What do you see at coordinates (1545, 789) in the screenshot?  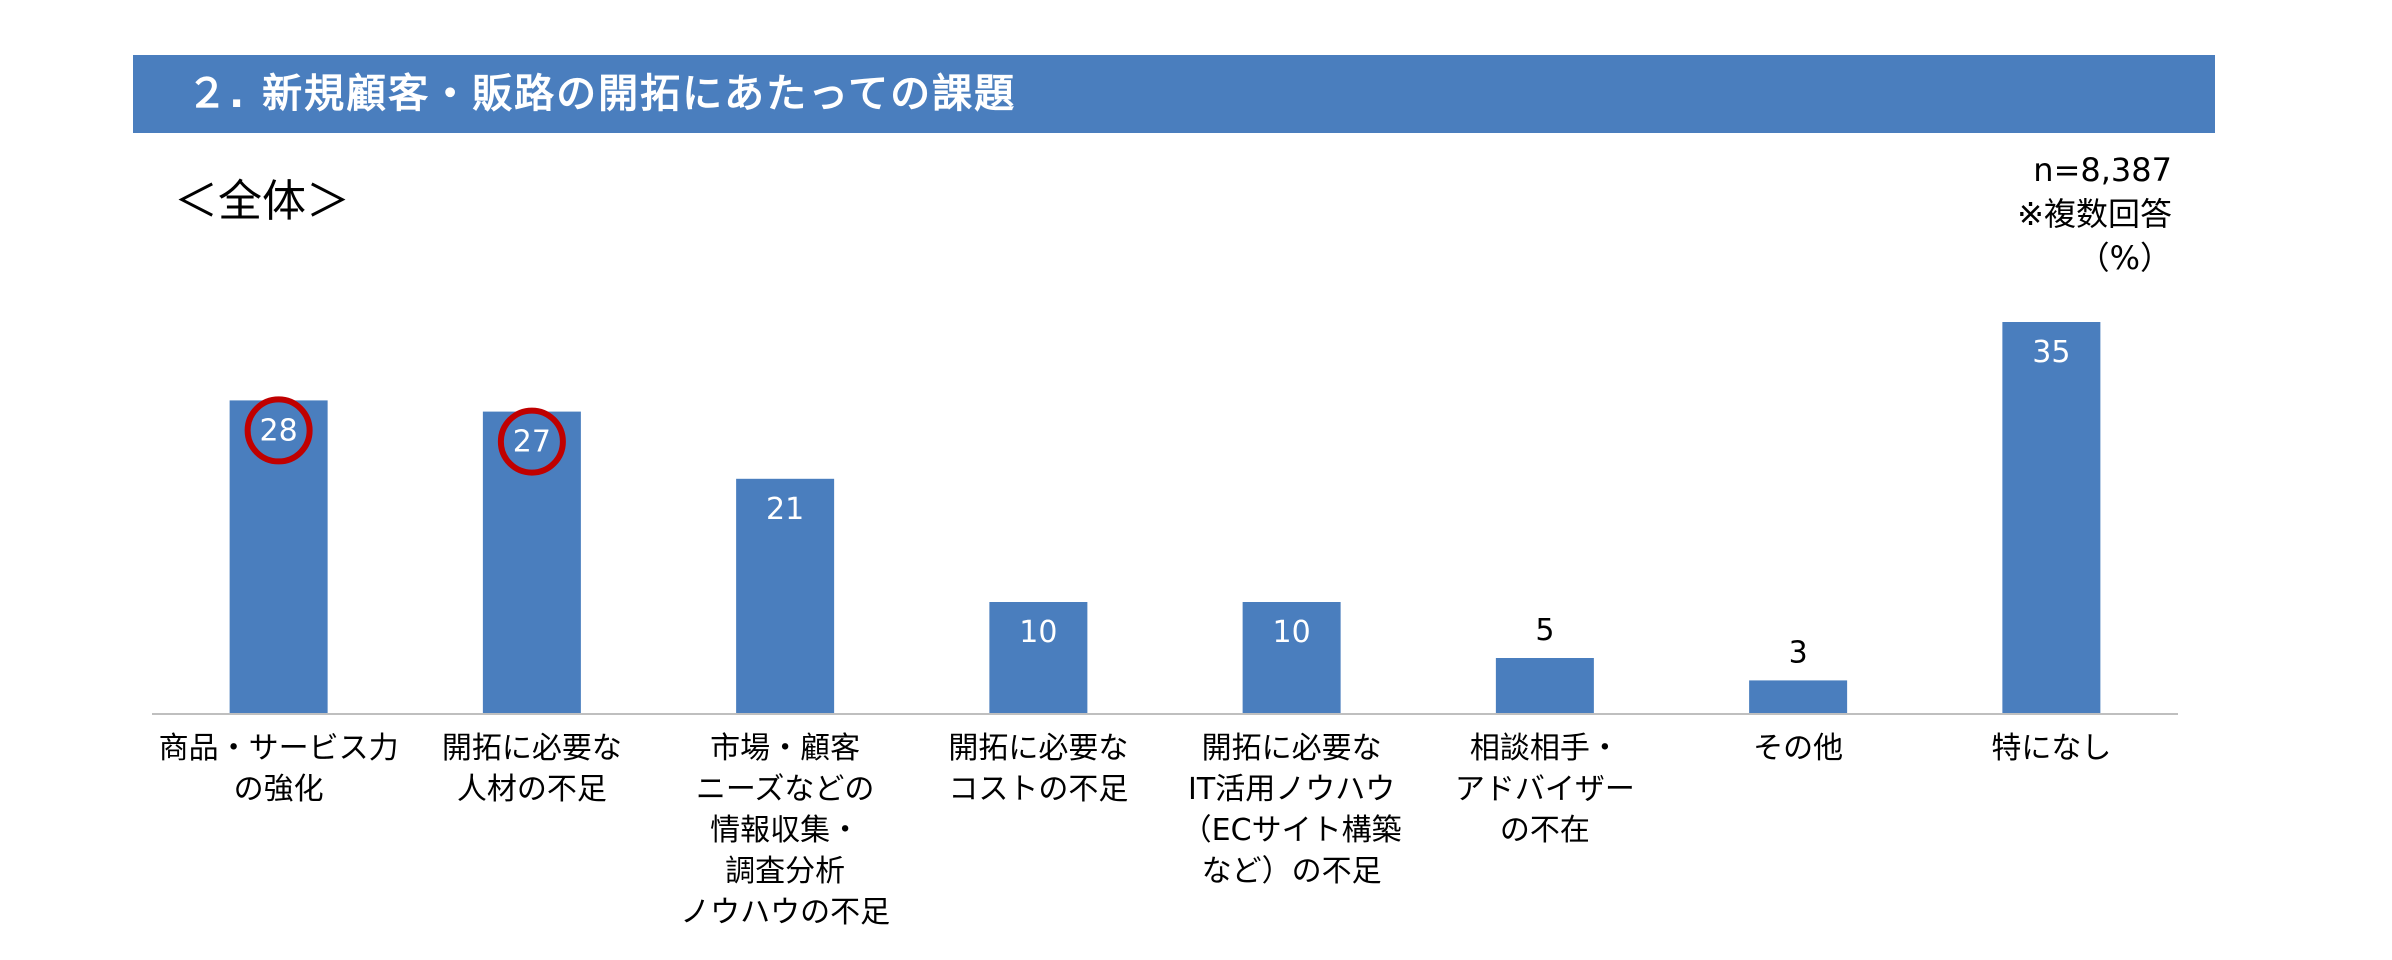 I see `category-label-6: 相談相手・アドバイザーの不在` at bounding box center [1545, 789].